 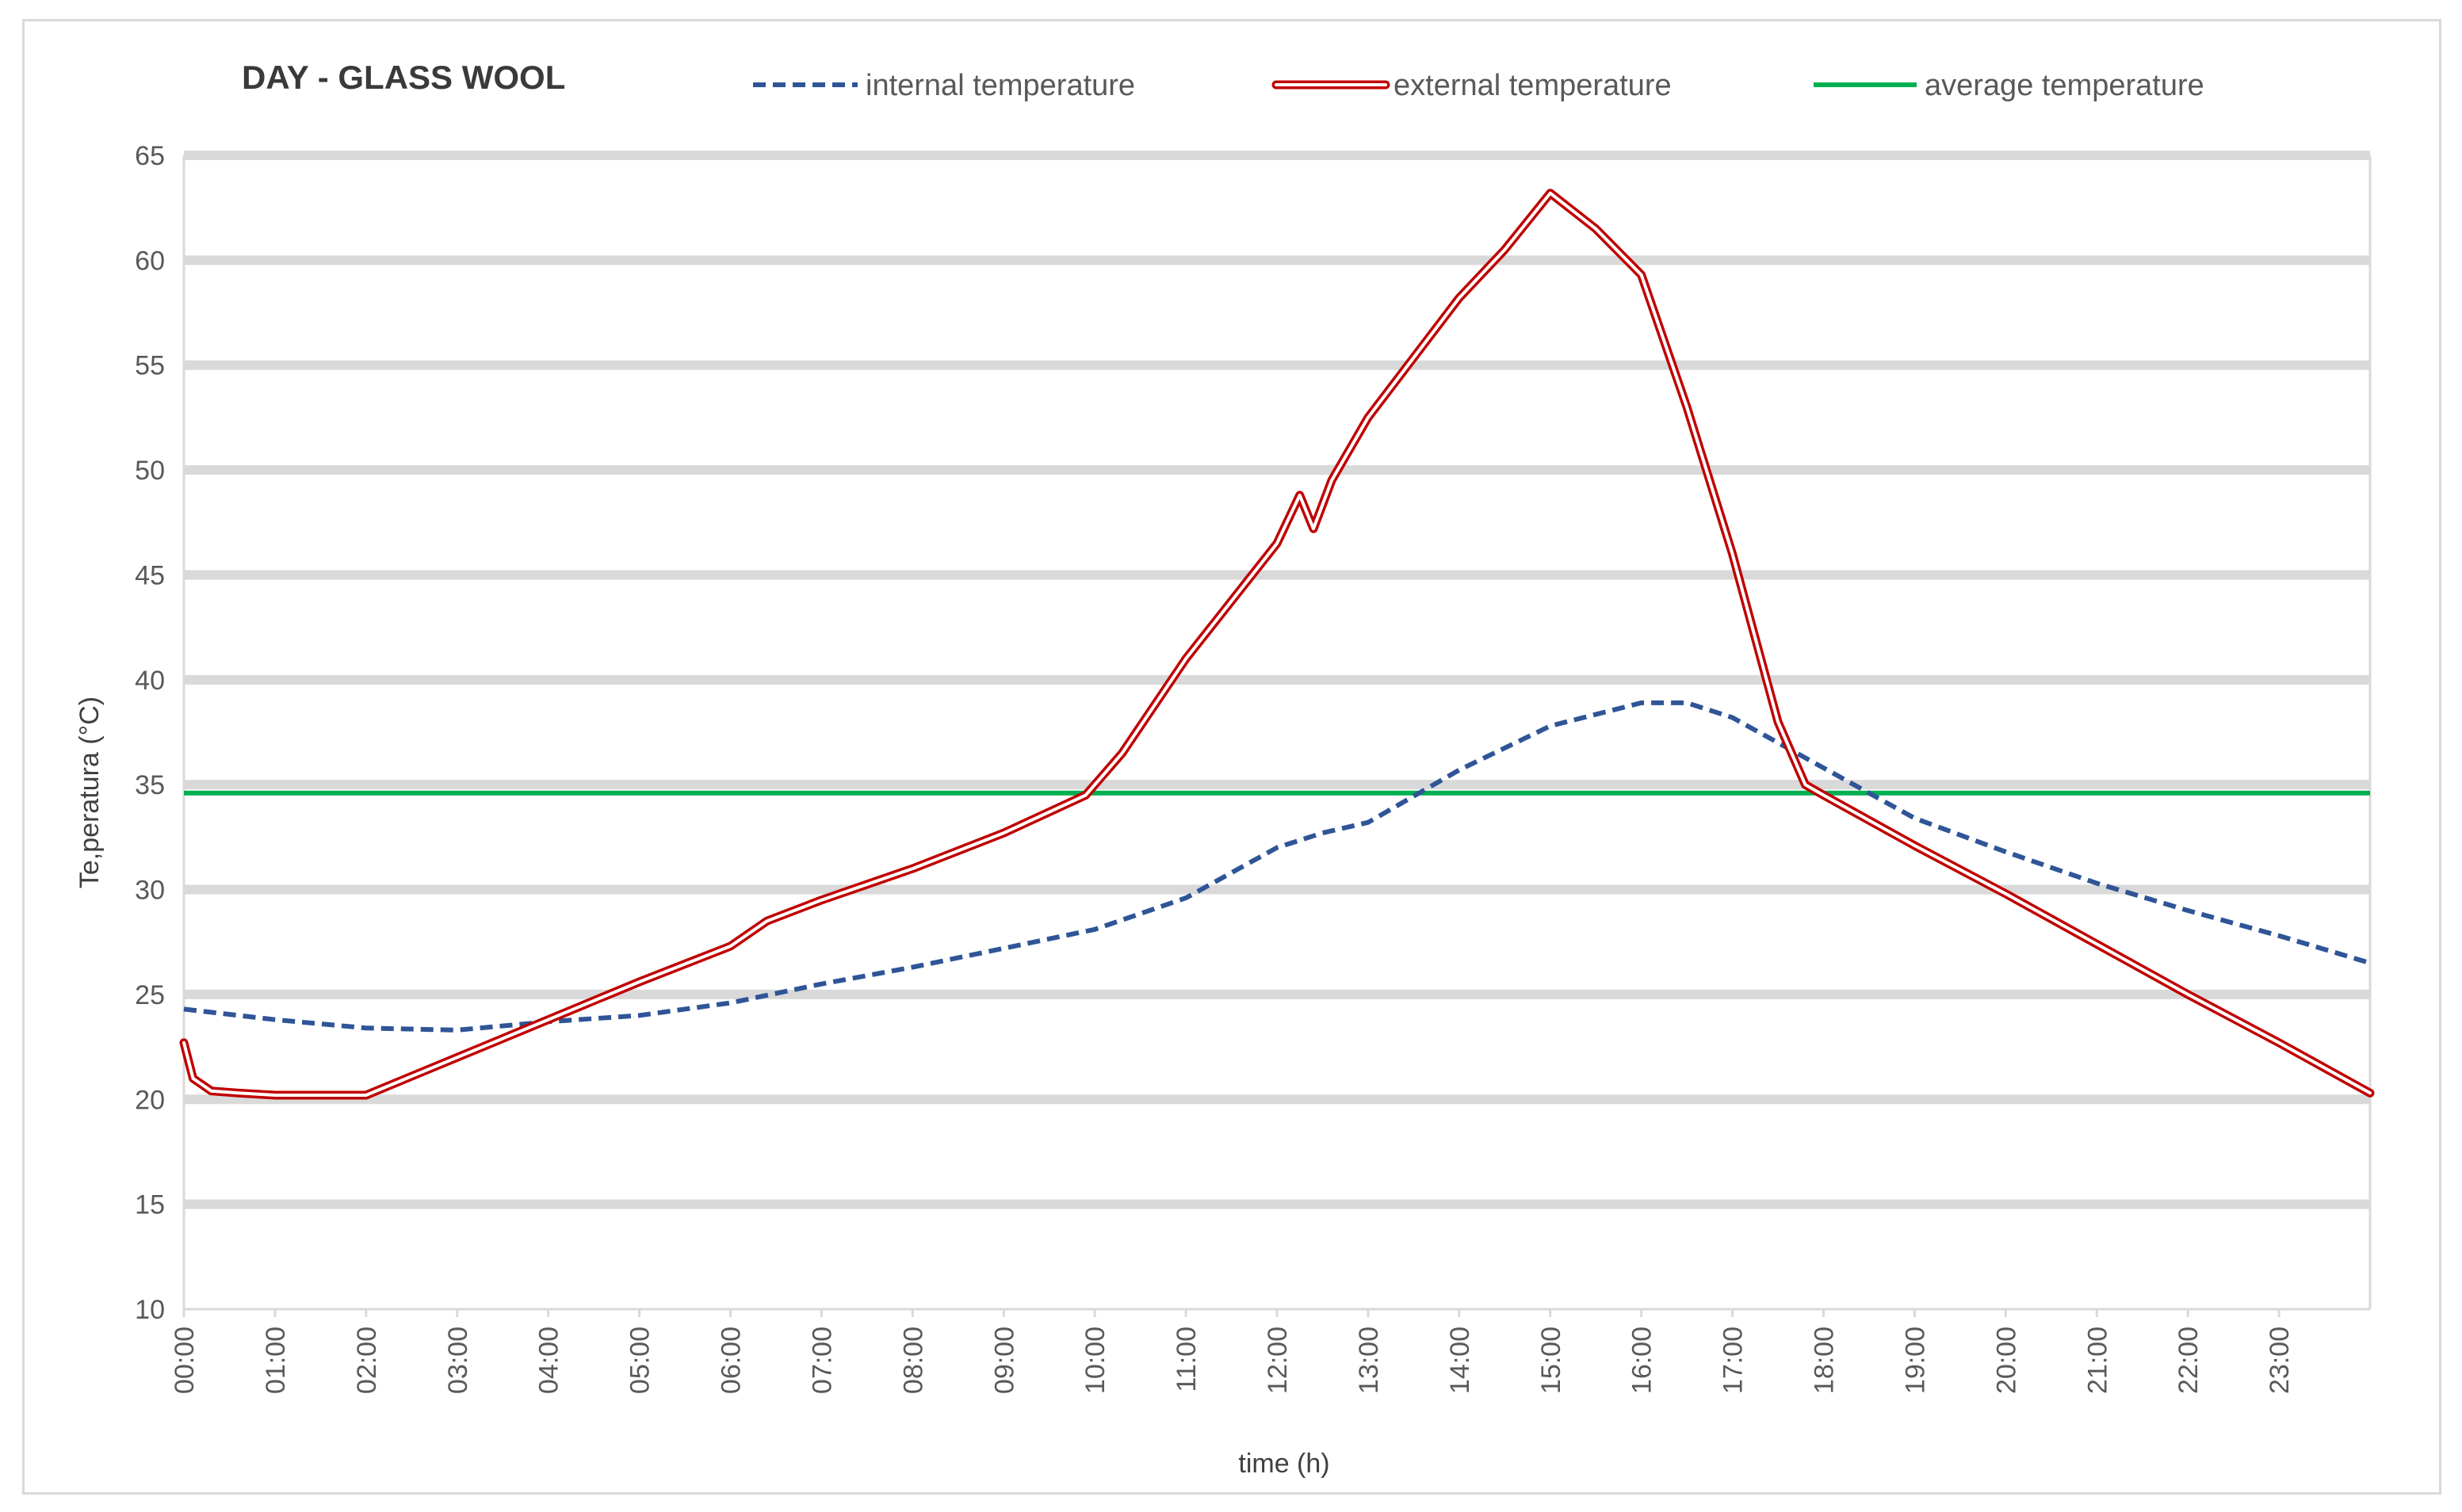 I want to click on y-tick-label: 55, so click(x=150, y=366).